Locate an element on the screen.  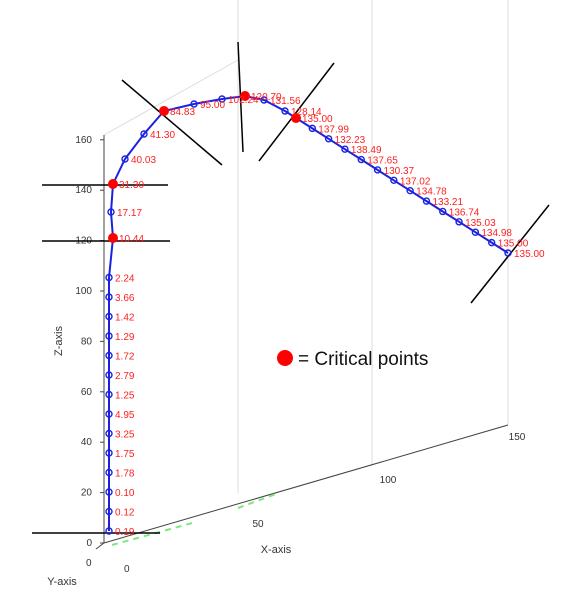
x-tick-label: 50 is located at coordinates (258, 524).